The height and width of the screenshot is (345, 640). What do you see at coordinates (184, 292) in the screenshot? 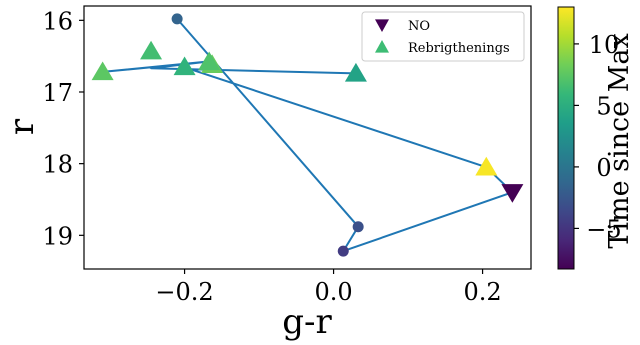
I see `x-tick-label: −0.2` at bounding box center [184, 292].